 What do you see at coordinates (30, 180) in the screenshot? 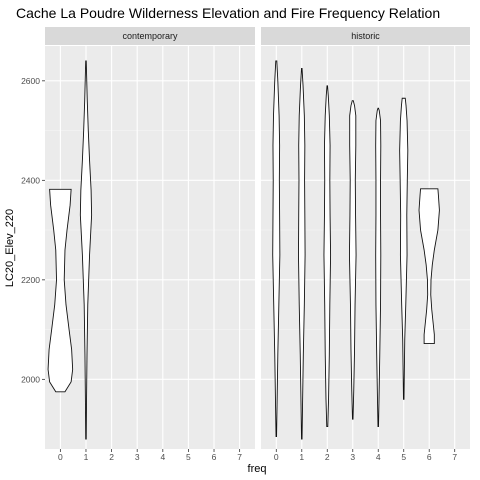
I see `y-tick-label: 2400` at bounding box center [30, 180].